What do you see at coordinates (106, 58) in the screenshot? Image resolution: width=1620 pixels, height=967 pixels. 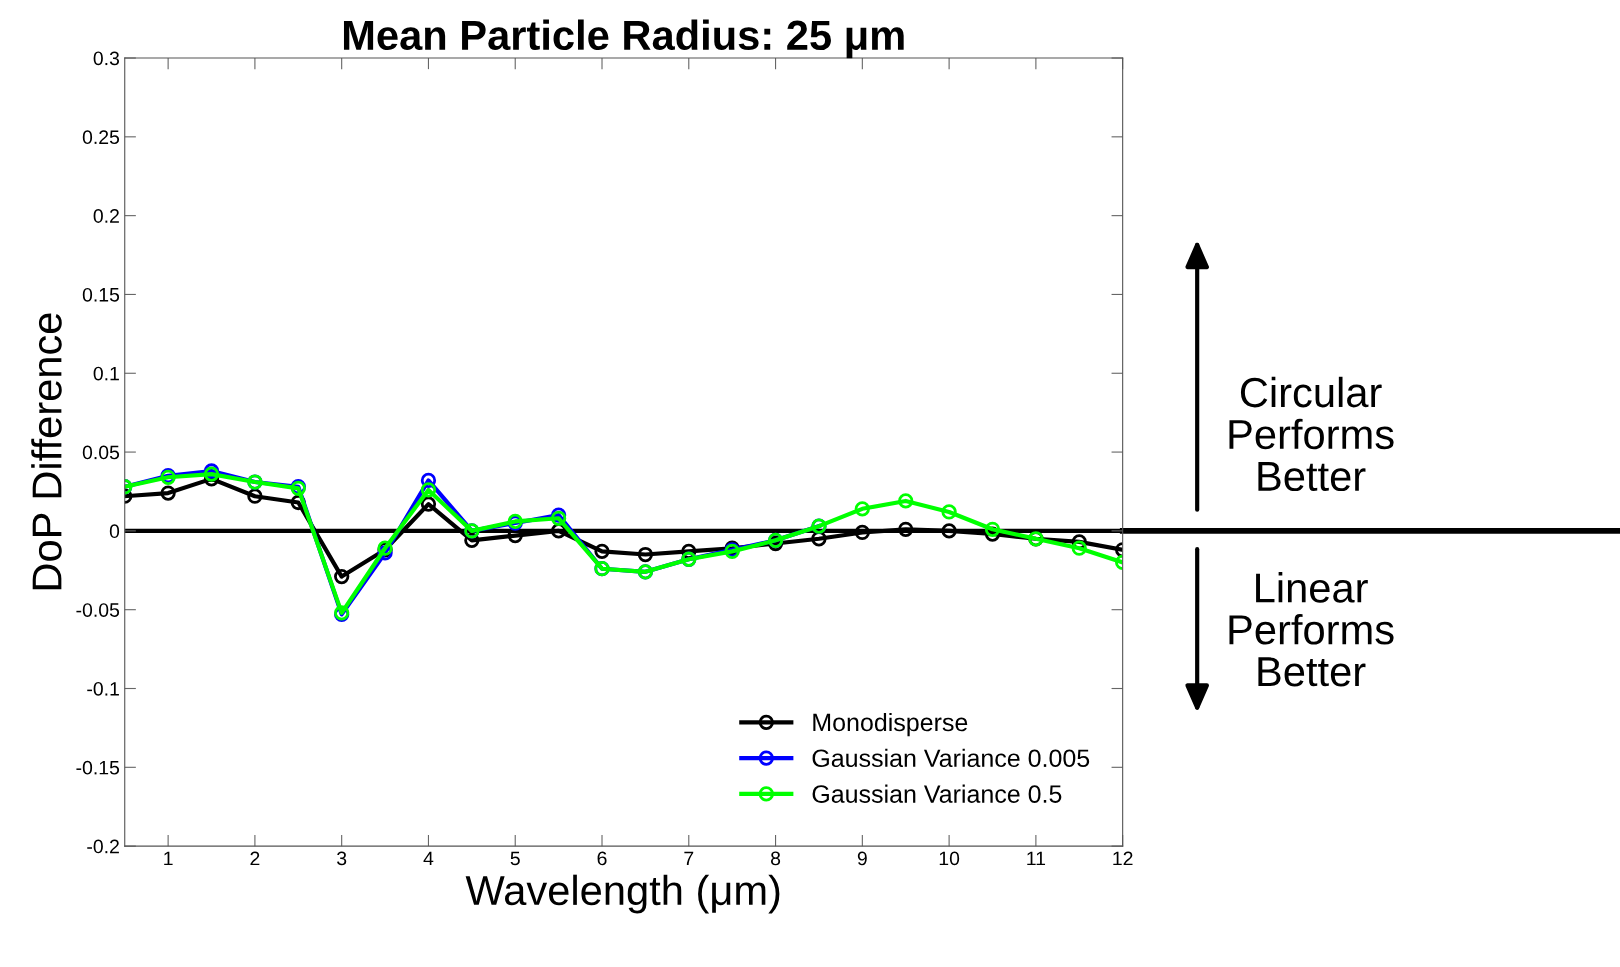 I see `y-tick-label: 0.3` at bounding box center [106, 58].